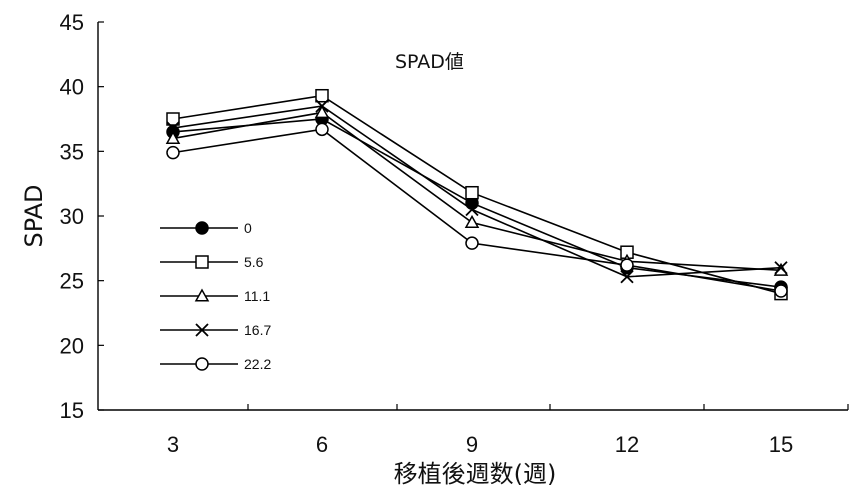 The image size is (854, 494). What do you see at coordinates (257, 296) in the screenshot?
I see `legend-label: 11.1` at bounding box center [257, 296].